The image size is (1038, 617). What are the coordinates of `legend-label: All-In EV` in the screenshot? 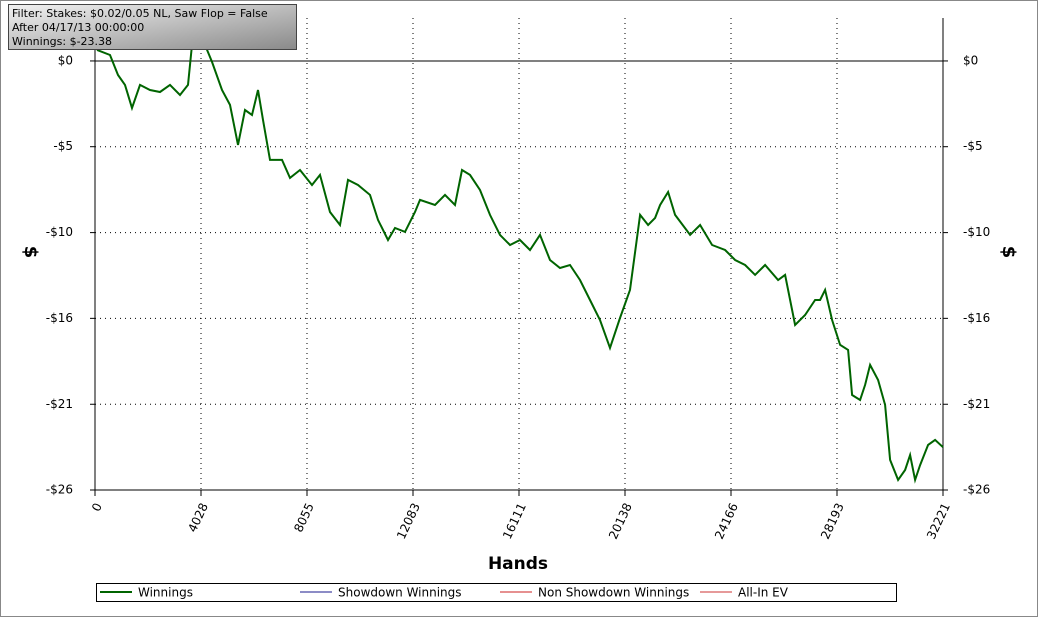 It's located at (763, 593).